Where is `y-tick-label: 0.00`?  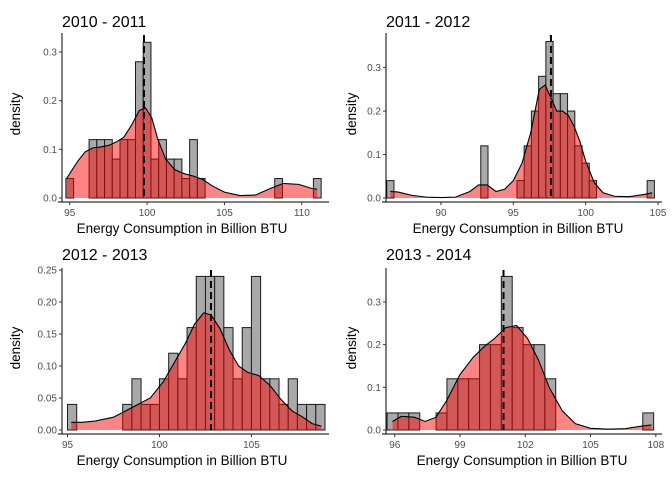
y-tick-label: 0.00 is located at coordinates (48, 431).